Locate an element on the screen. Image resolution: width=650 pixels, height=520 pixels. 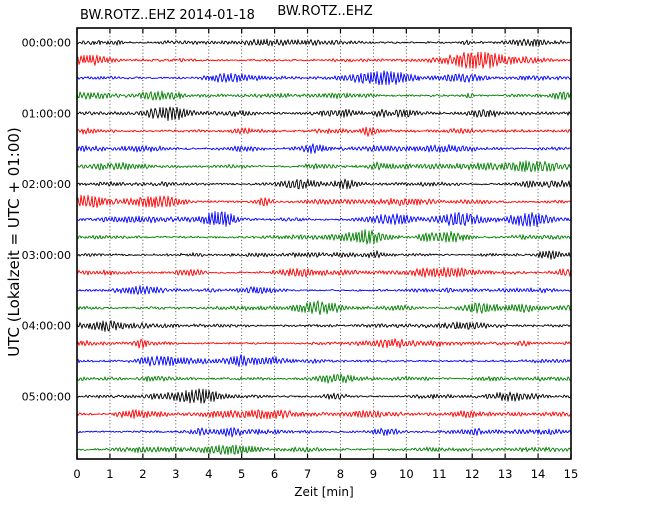
x-tick-label: 2 is located at coordinates (142, 474).